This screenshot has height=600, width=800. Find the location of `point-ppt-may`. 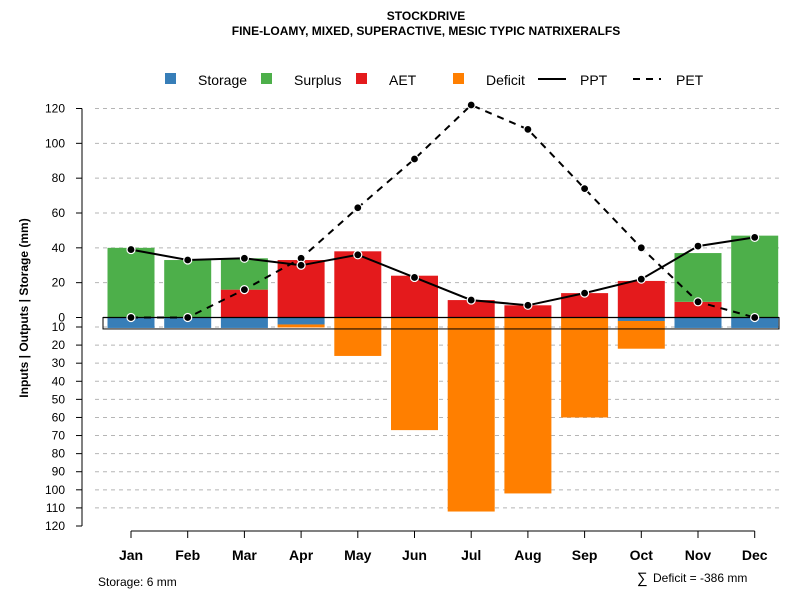

point-ppt-may is located at coordinates (358, 255).